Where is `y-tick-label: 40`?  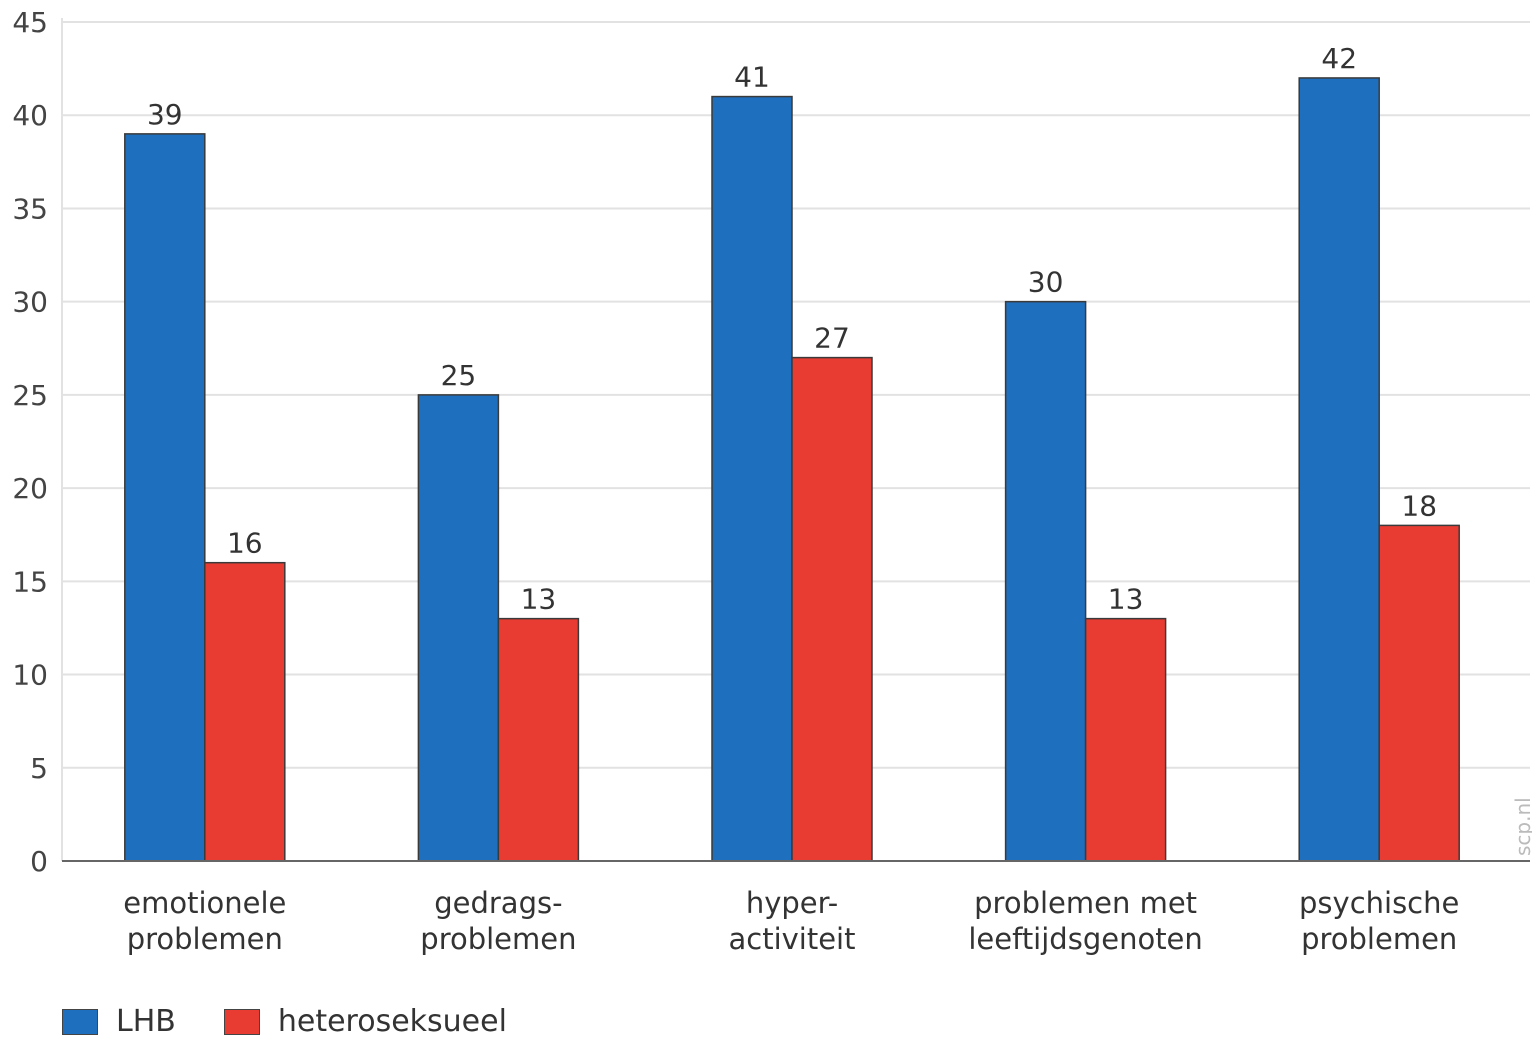
y-tick-label: 40 is located at coordinates (30, 115).